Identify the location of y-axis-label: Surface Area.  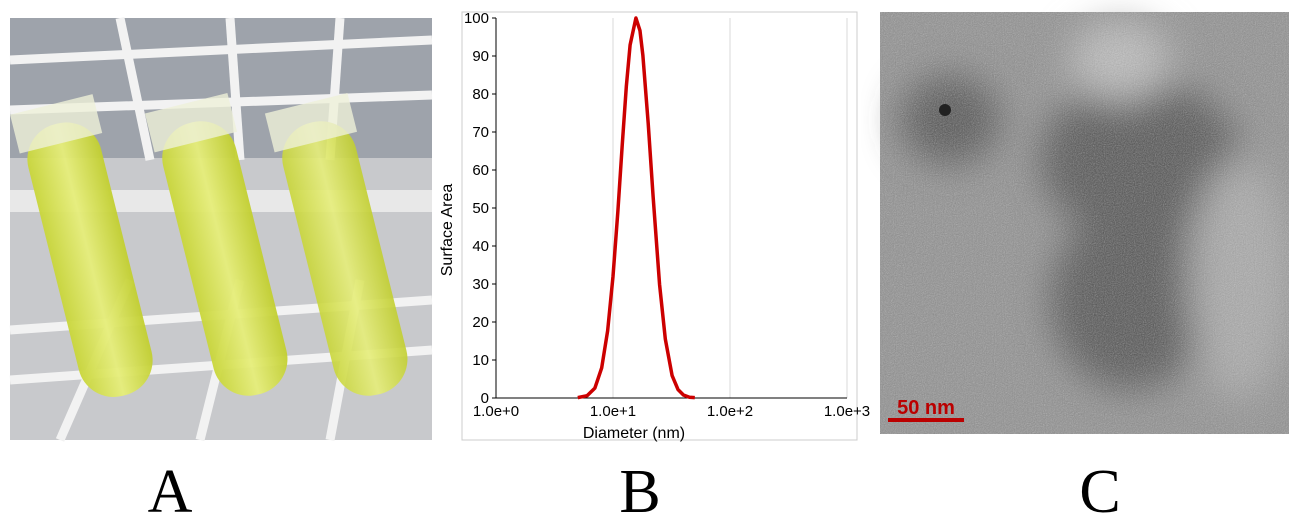
(447, 230).